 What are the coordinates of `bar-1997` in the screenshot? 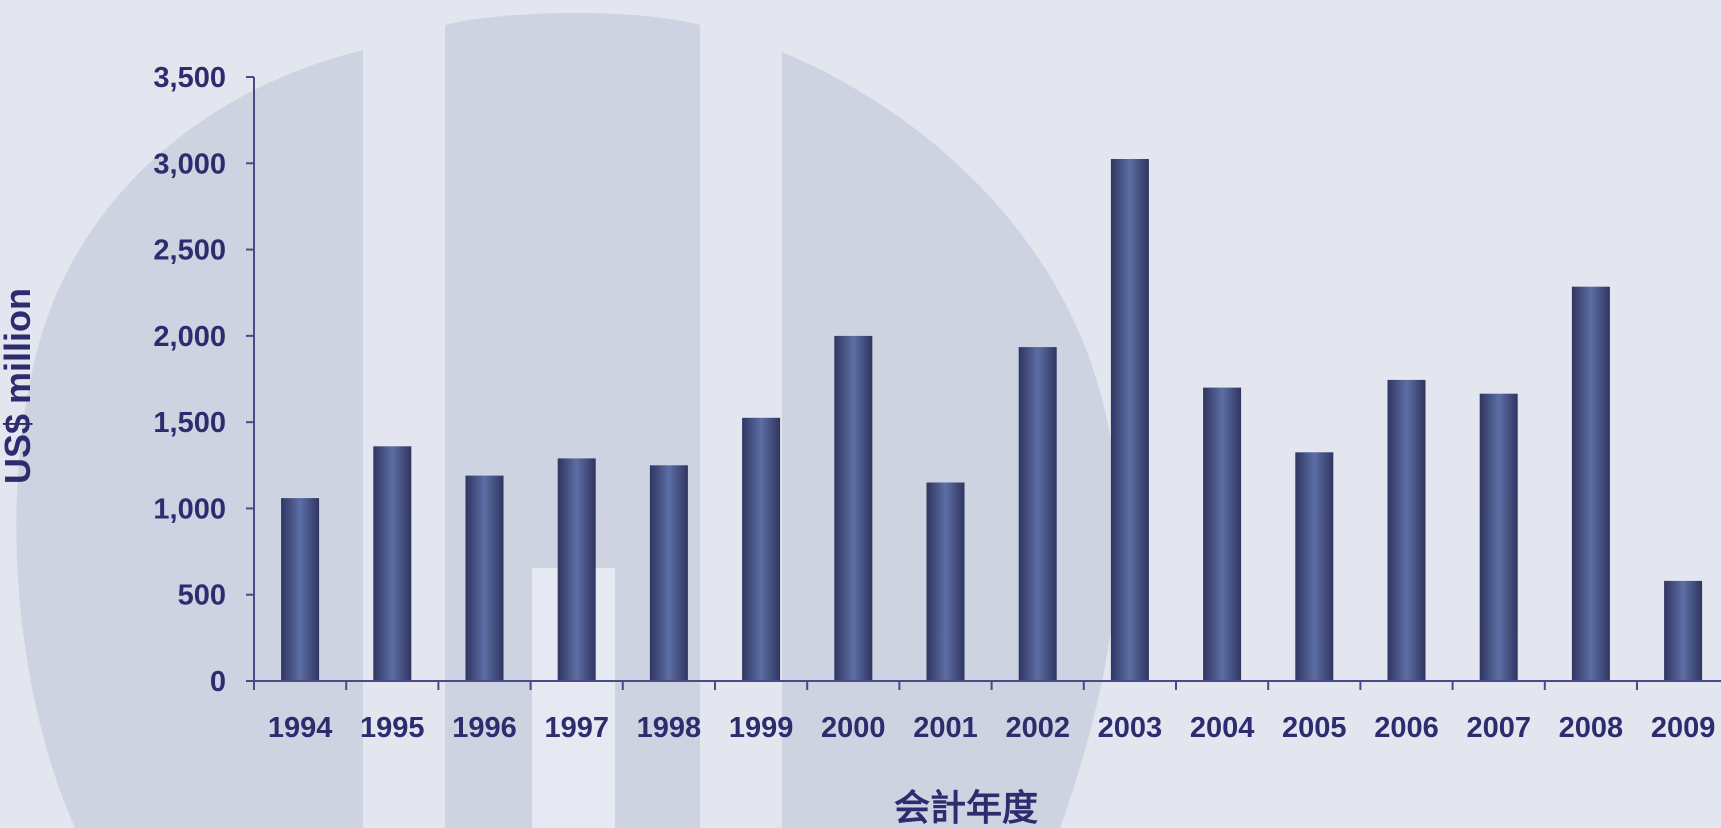 It's located at (576, 569).